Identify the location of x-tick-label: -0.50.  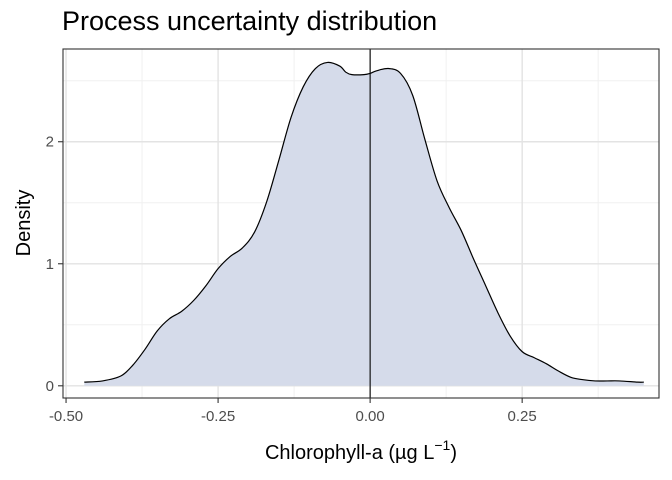
(66, 416).